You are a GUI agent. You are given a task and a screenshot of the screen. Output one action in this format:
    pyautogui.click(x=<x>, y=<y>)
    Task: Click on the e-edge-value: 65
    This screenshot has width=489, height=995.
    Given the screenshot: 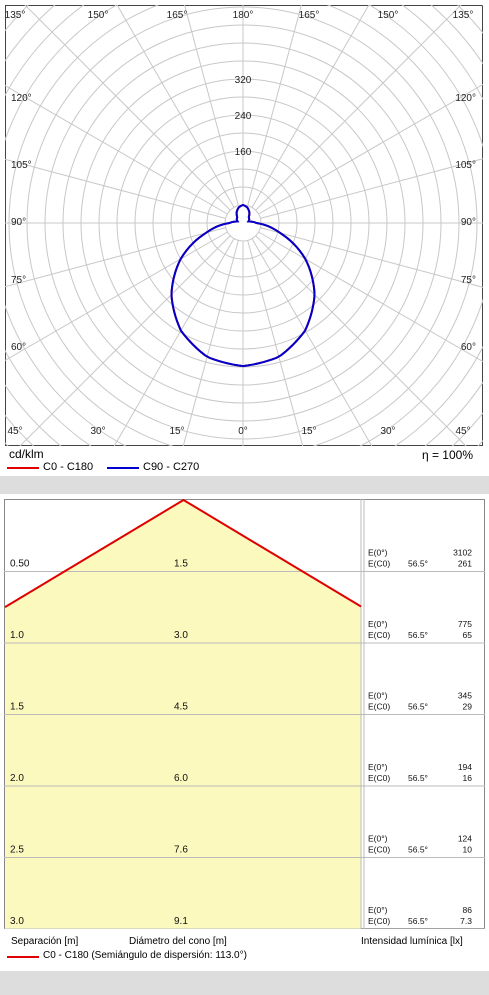 What is the action you would take?
    pyautogui.click(x=468, y=635)
    